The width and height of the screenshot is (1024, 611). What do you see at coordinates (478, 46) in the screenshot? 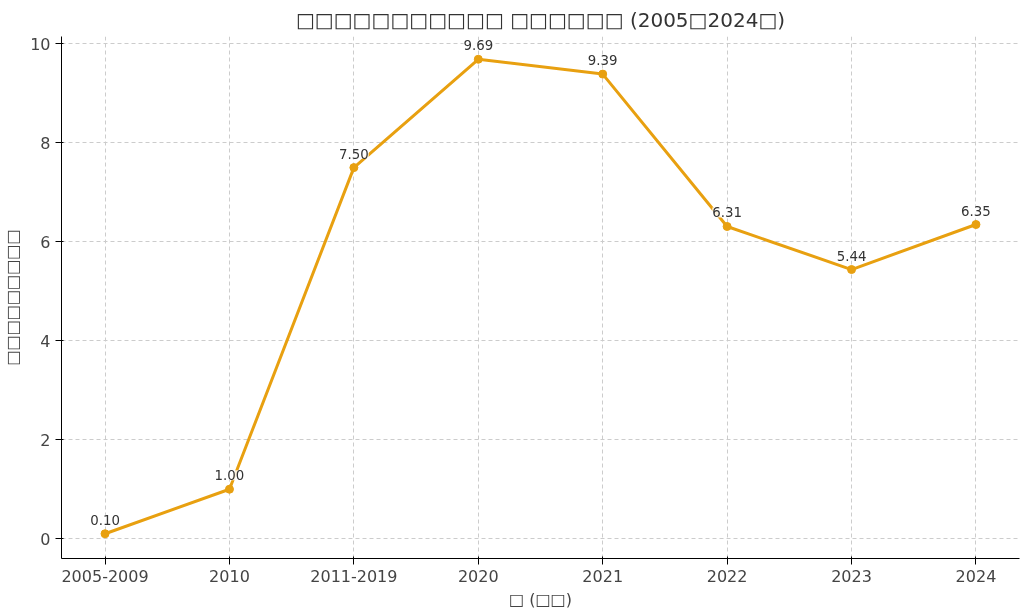
I see `data-label: 9.69` at bounding box center [478, 46].